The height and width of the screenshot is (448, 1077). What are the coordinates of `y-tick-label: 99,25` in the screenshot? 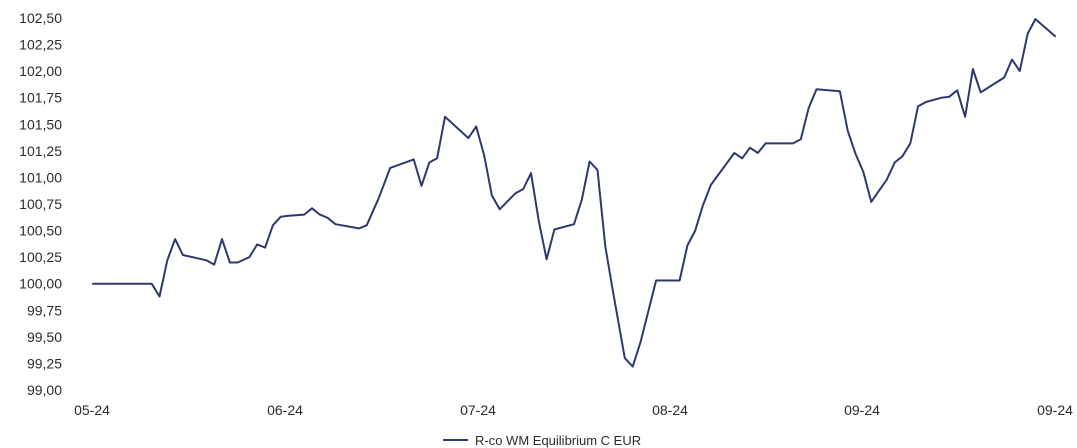 It's located at (44, 363).